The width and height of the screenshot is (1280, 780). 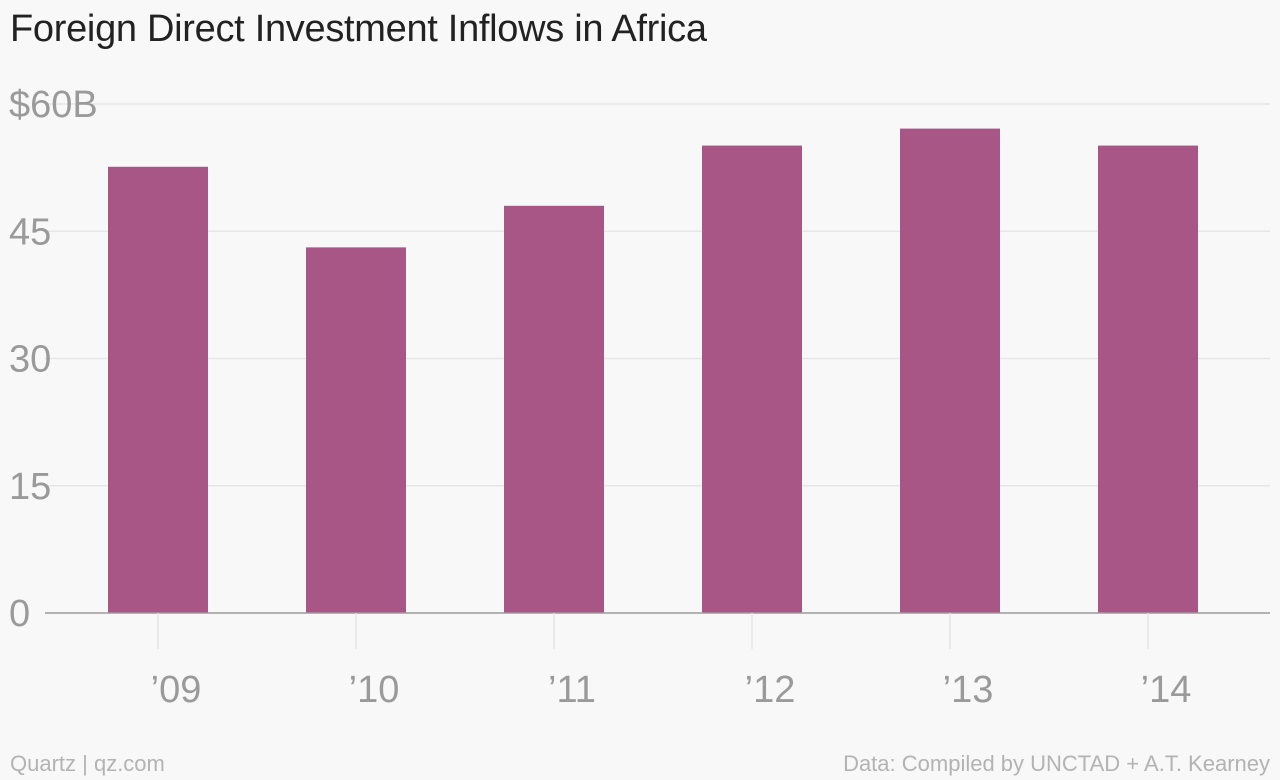 I want to click on x-tick-label: ’11, so click(x=572, y=690).